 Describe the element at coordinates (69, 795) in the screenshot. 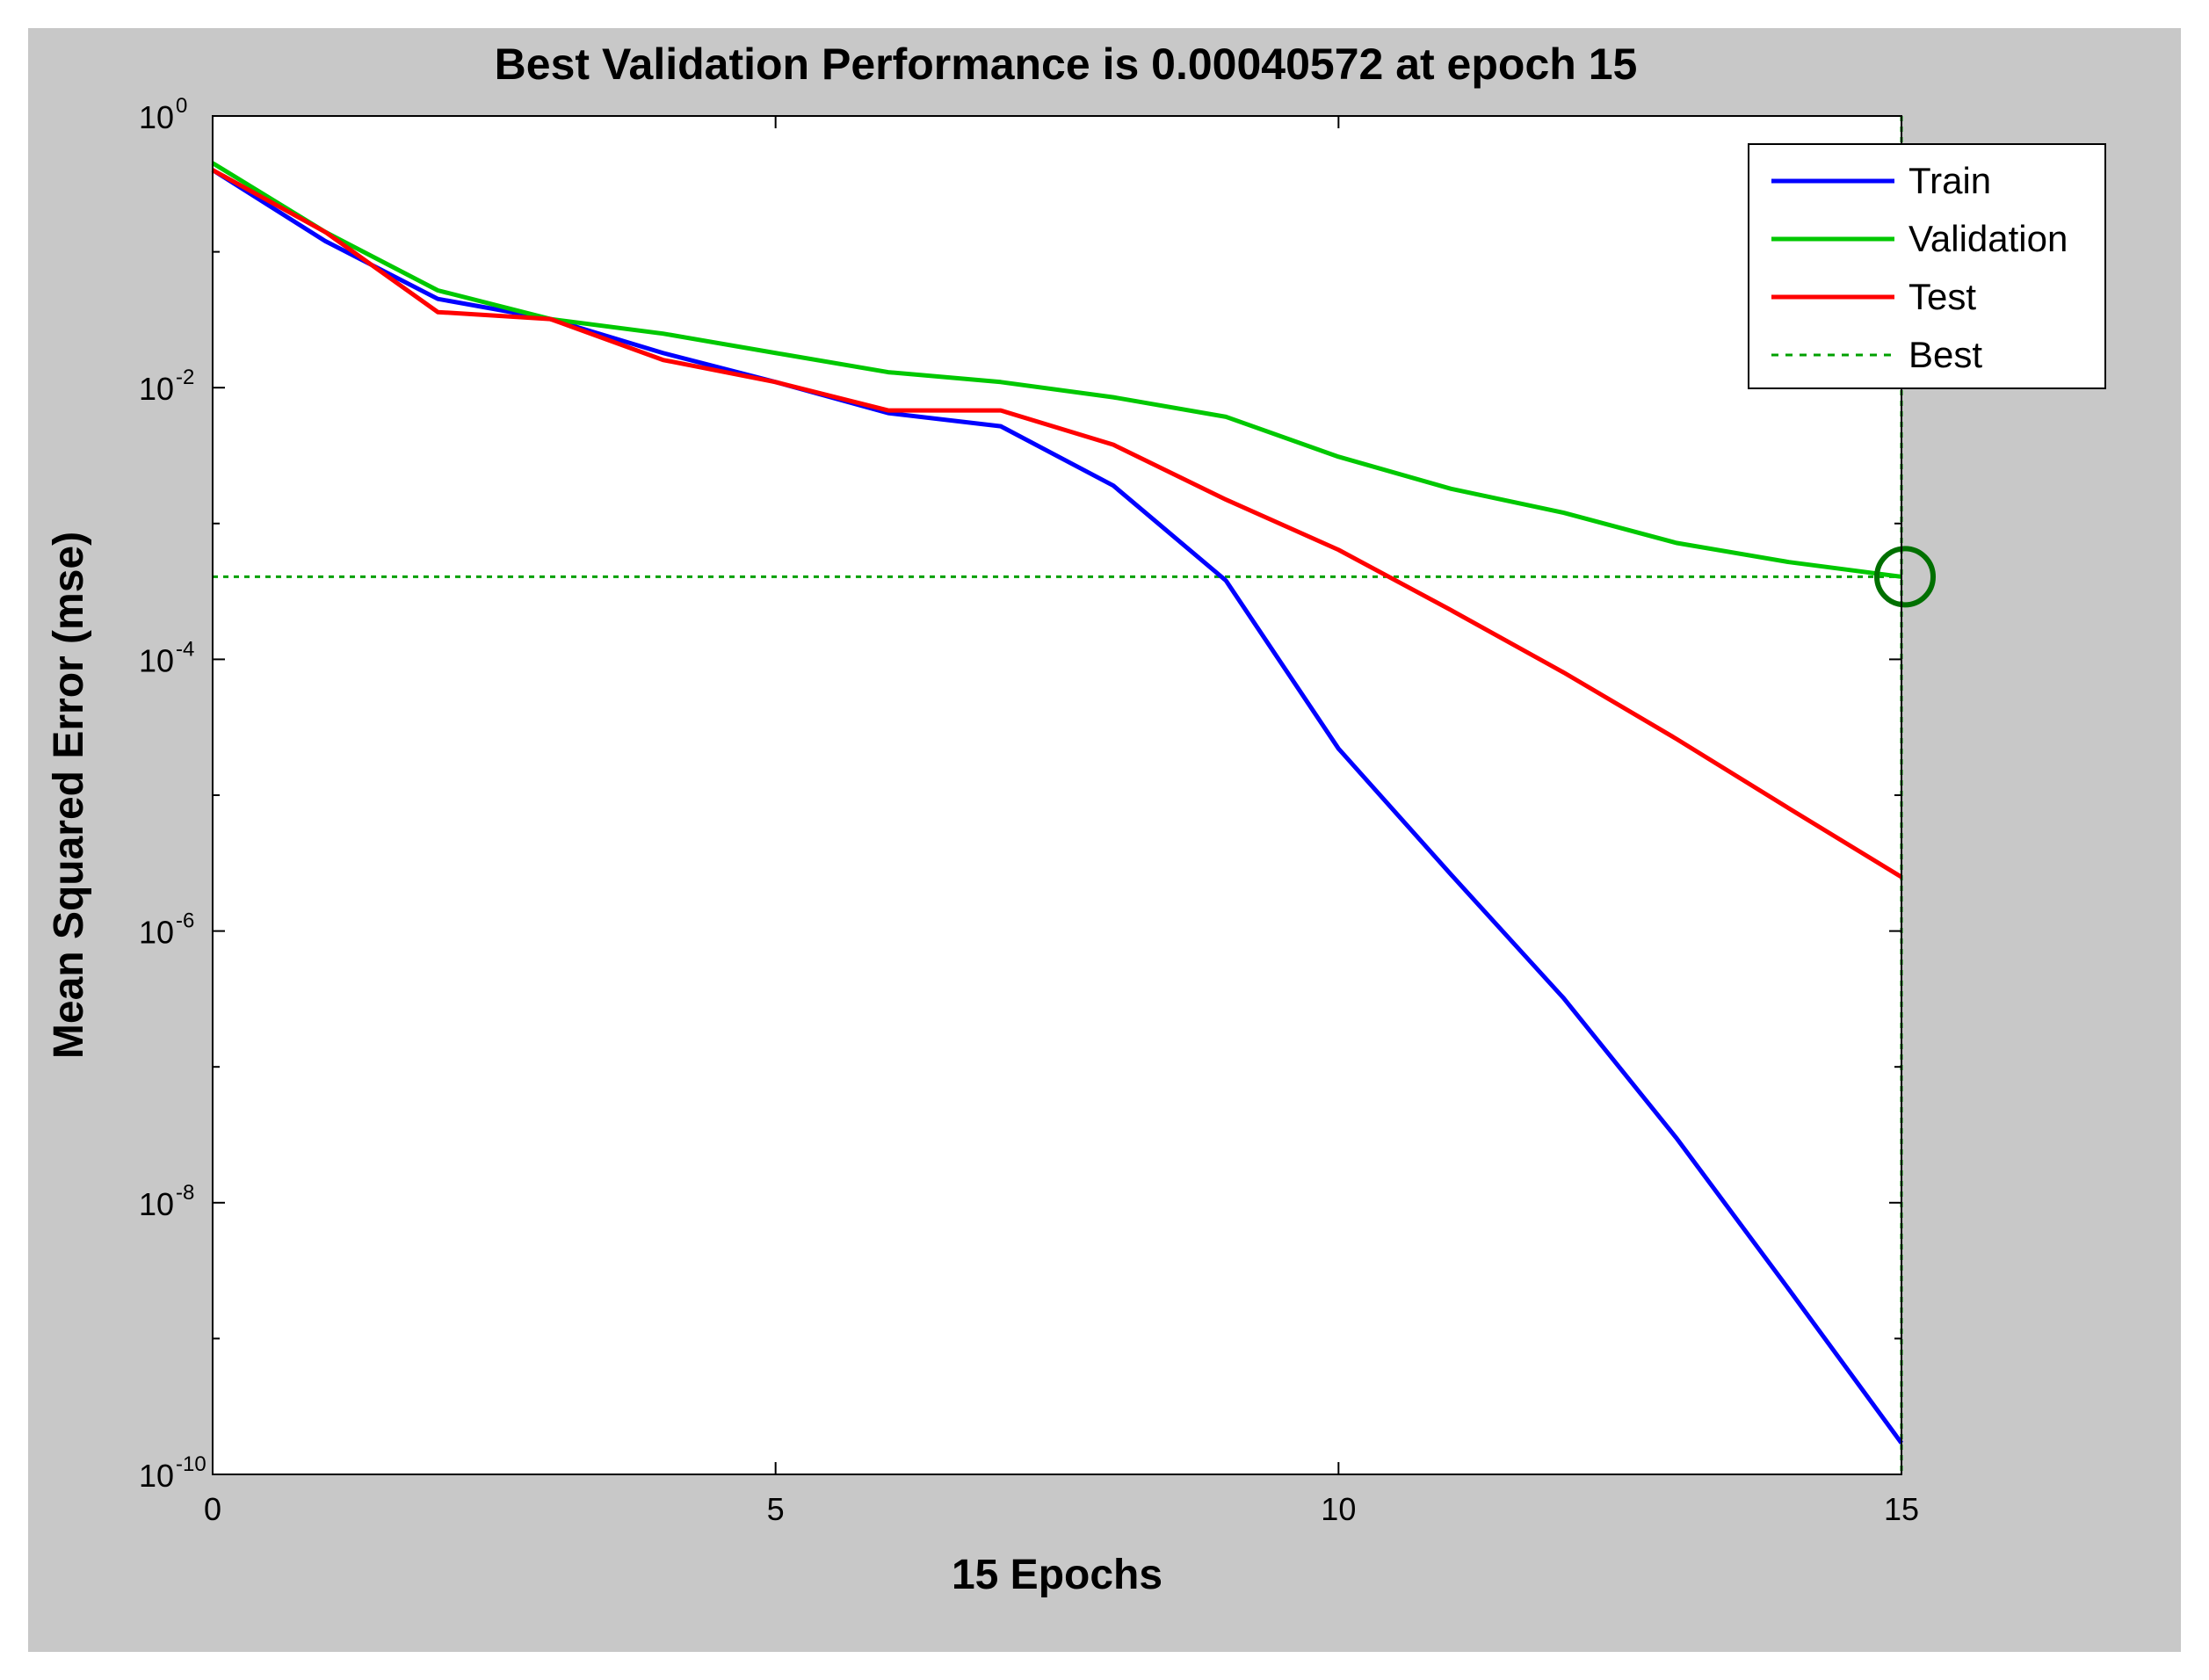

I see `y-axis-label: Mean Squared Error (mse)` at that location.